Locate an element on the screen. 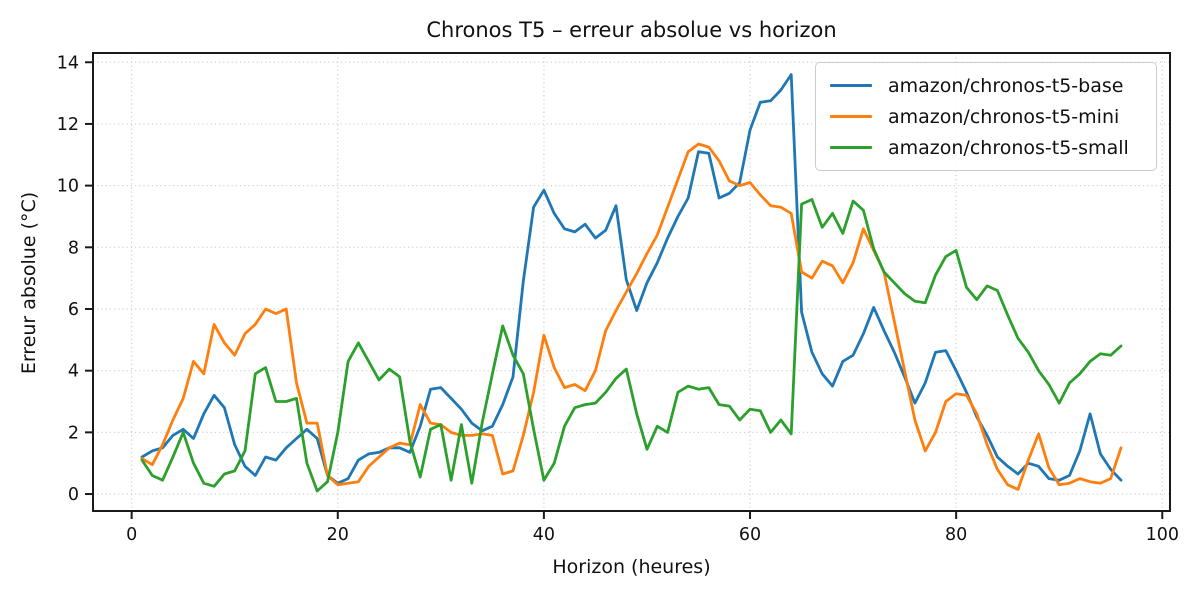  y-tick-label: 14 is located at coordinates (68, 63).